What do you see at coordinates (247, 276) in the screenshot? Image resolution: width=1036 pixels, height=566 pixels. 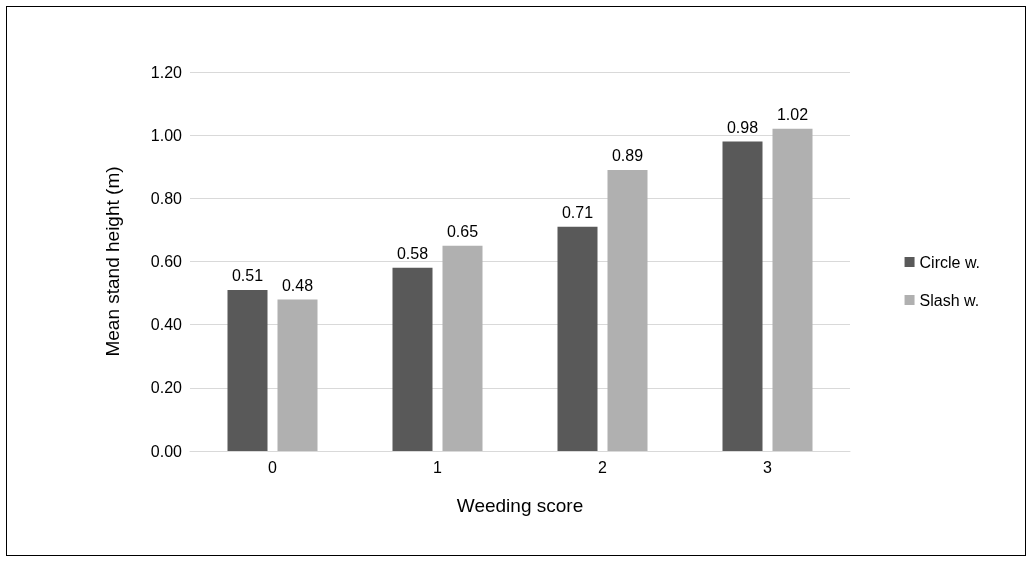 I see `data-label: 0.51` at bounding box center [247, 276].